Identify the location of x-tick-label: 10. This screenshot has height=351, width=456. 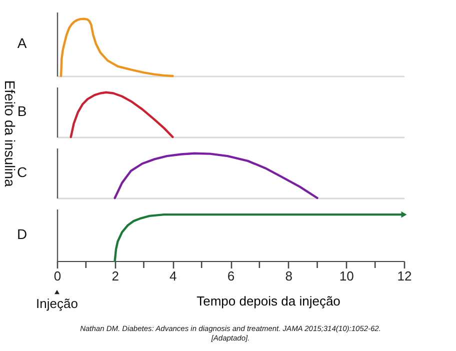
(346, 276).